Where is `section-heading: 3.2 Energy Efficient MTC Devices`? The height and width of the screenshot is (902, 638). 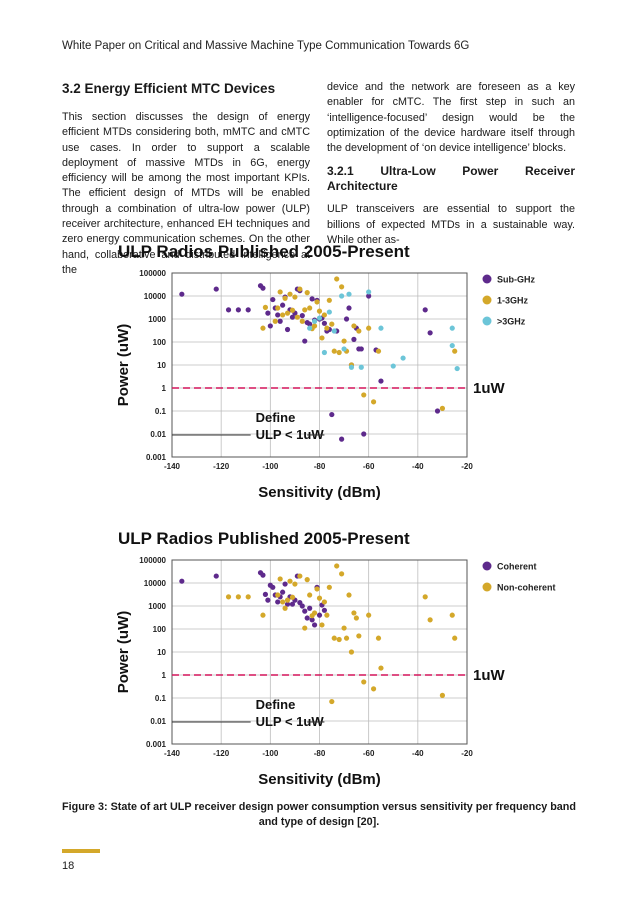 section-heading: 3.2 Energy Efficient MTC Devices is located at coordinates (169, 88).